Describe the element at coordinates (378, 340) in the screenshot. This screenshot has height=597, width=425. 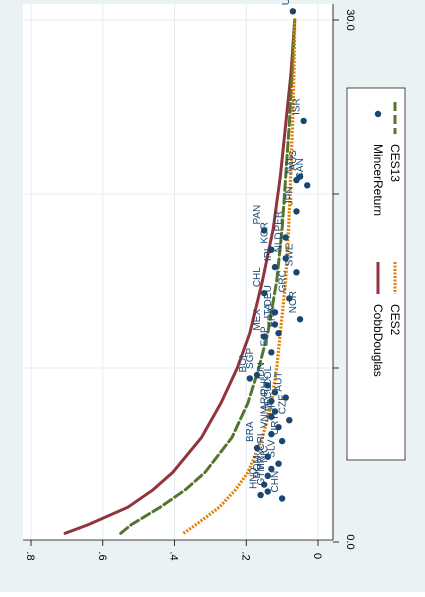
I see `legend-label-cobbdouglas: CobbDouglas` at that location.